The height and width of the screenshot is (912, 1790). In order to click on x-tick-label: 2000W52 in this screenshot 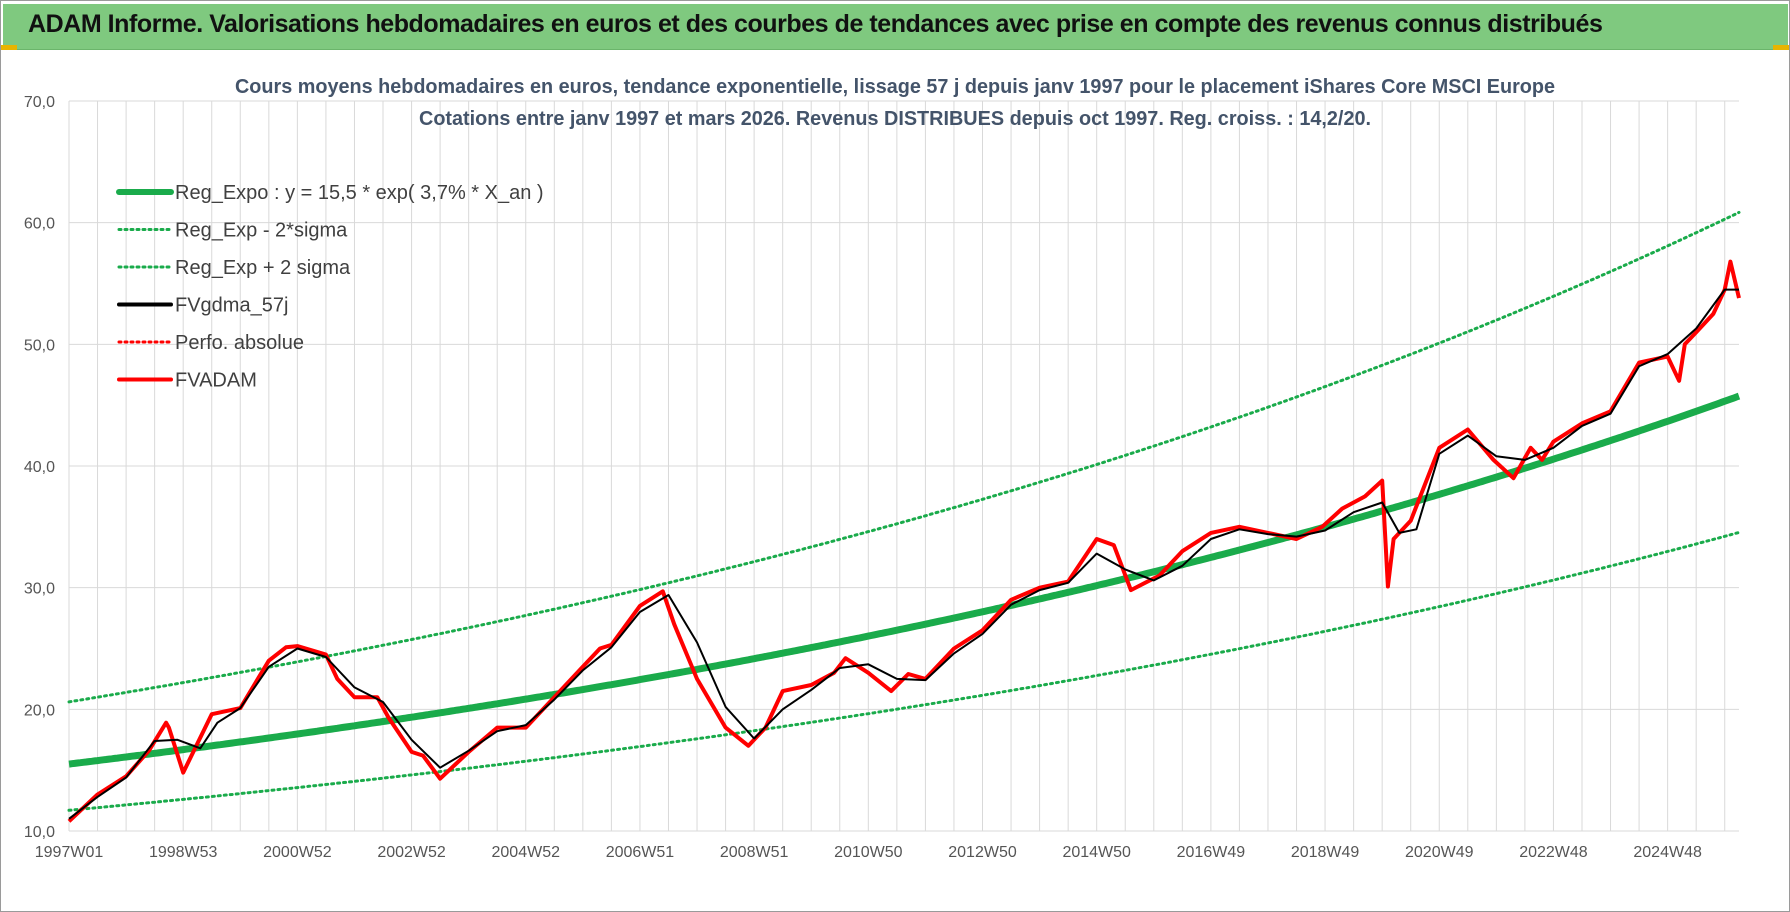, I will do `click(297, 852)`.